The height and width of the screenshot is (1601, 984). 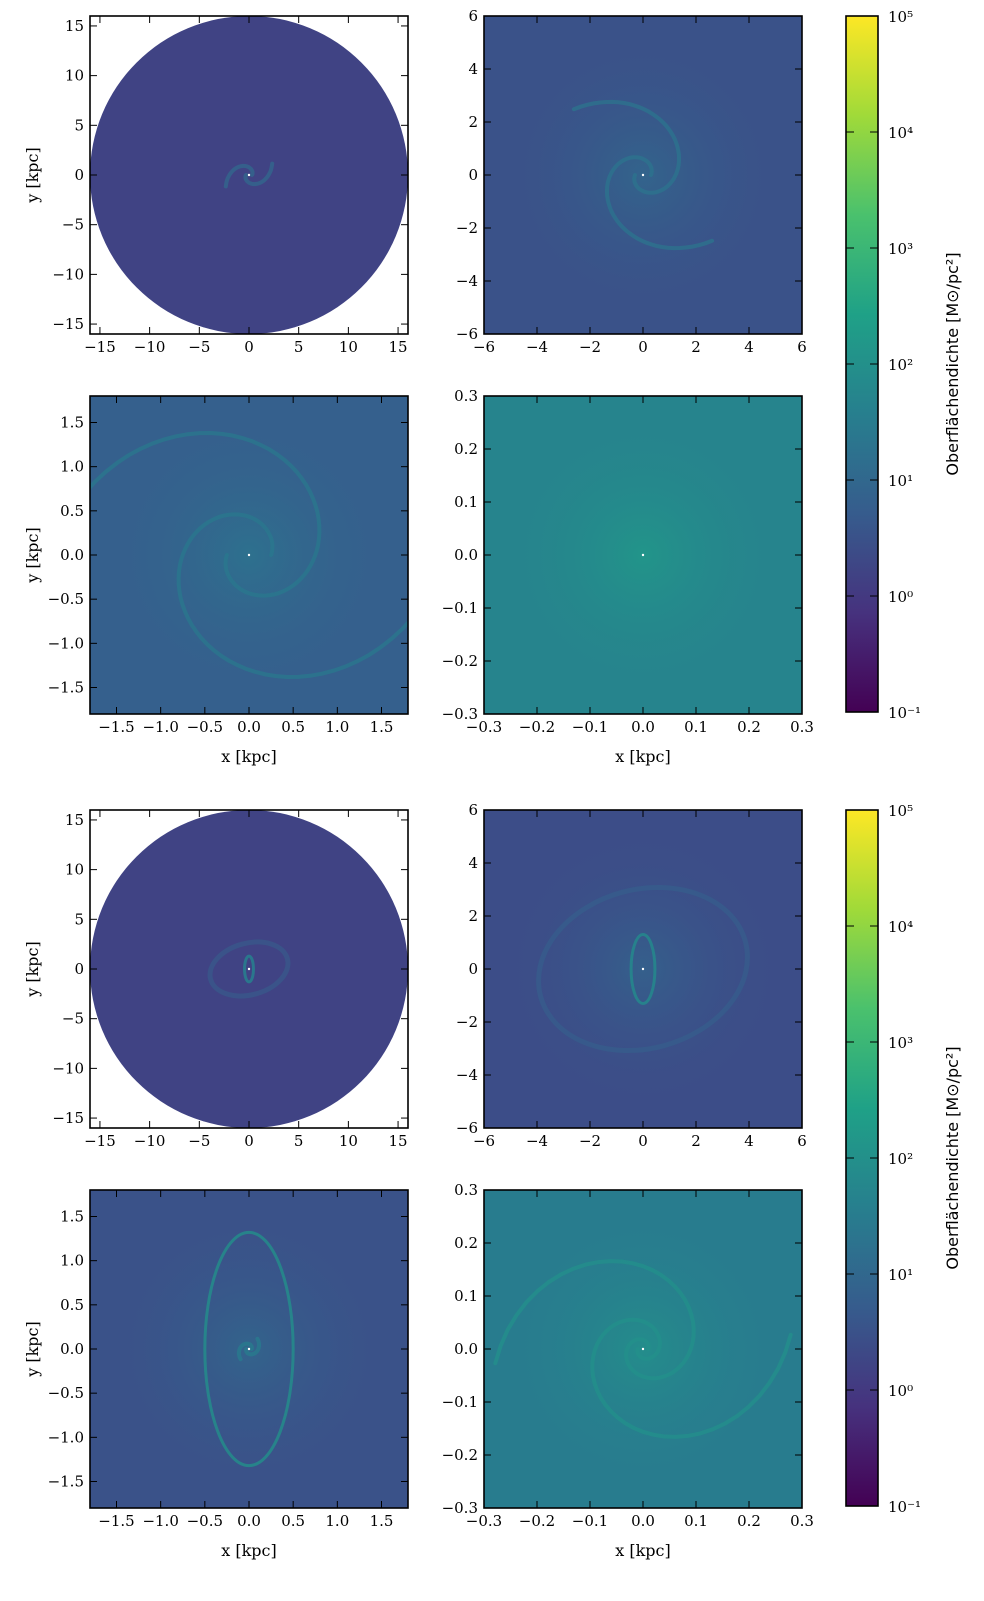 What do you see at coordinates (68, 1068) in the screenshot?
I see `y-tick-label: −10` at bounding box center [68, 1068].